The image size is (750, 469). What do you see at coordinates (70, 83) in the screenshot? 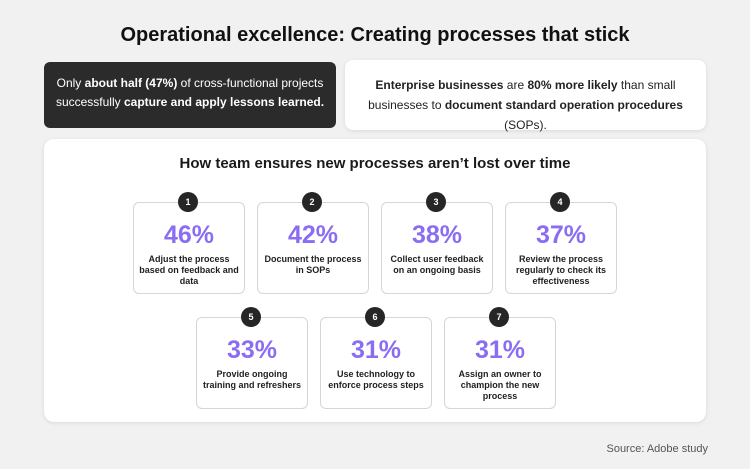
I see `stat-text: Only` at bounding box center [70, 83].